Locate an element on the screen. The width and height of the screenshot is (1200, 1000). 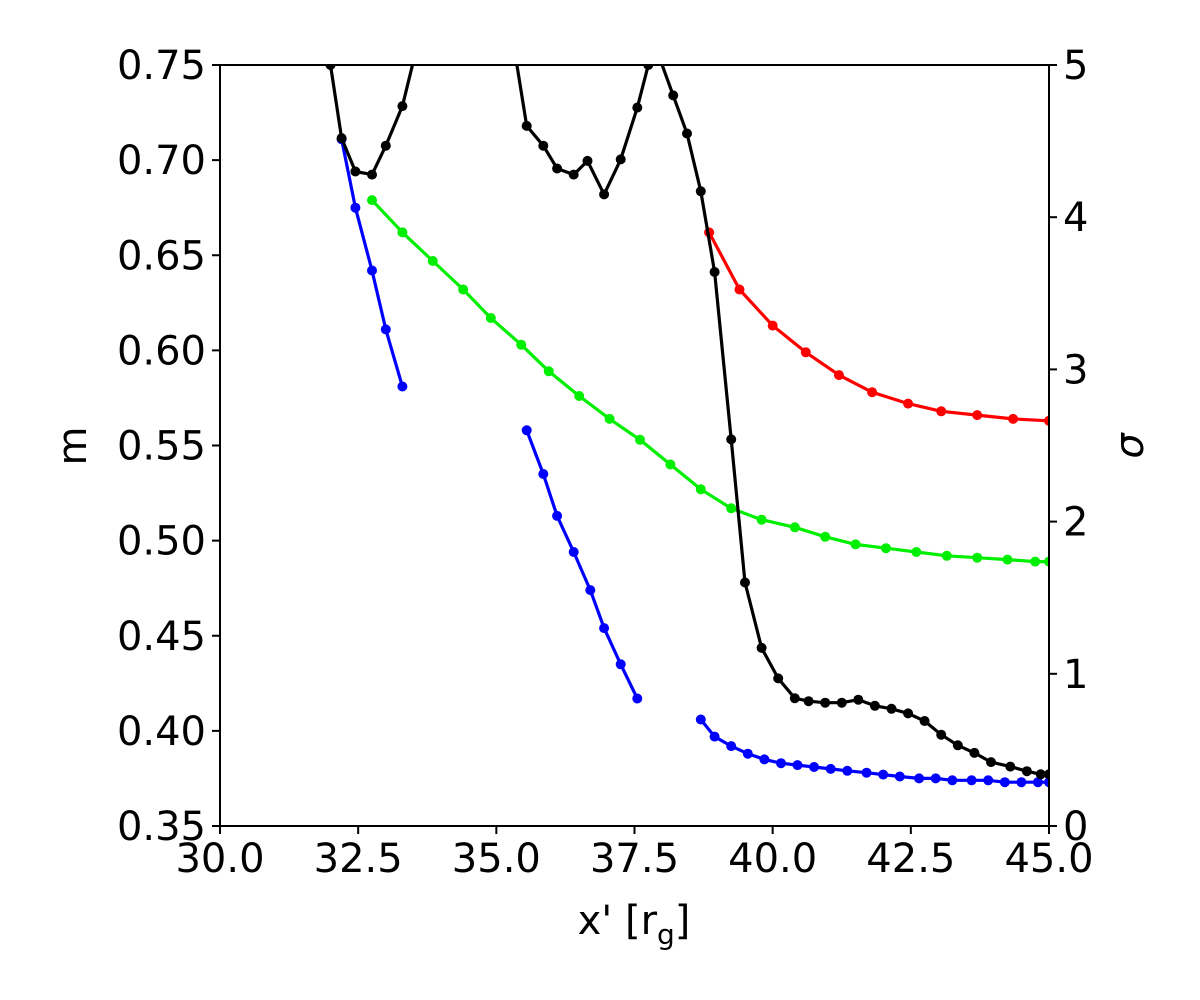
y-right-tick-label: 1 is located at coordinates (1075, 675).